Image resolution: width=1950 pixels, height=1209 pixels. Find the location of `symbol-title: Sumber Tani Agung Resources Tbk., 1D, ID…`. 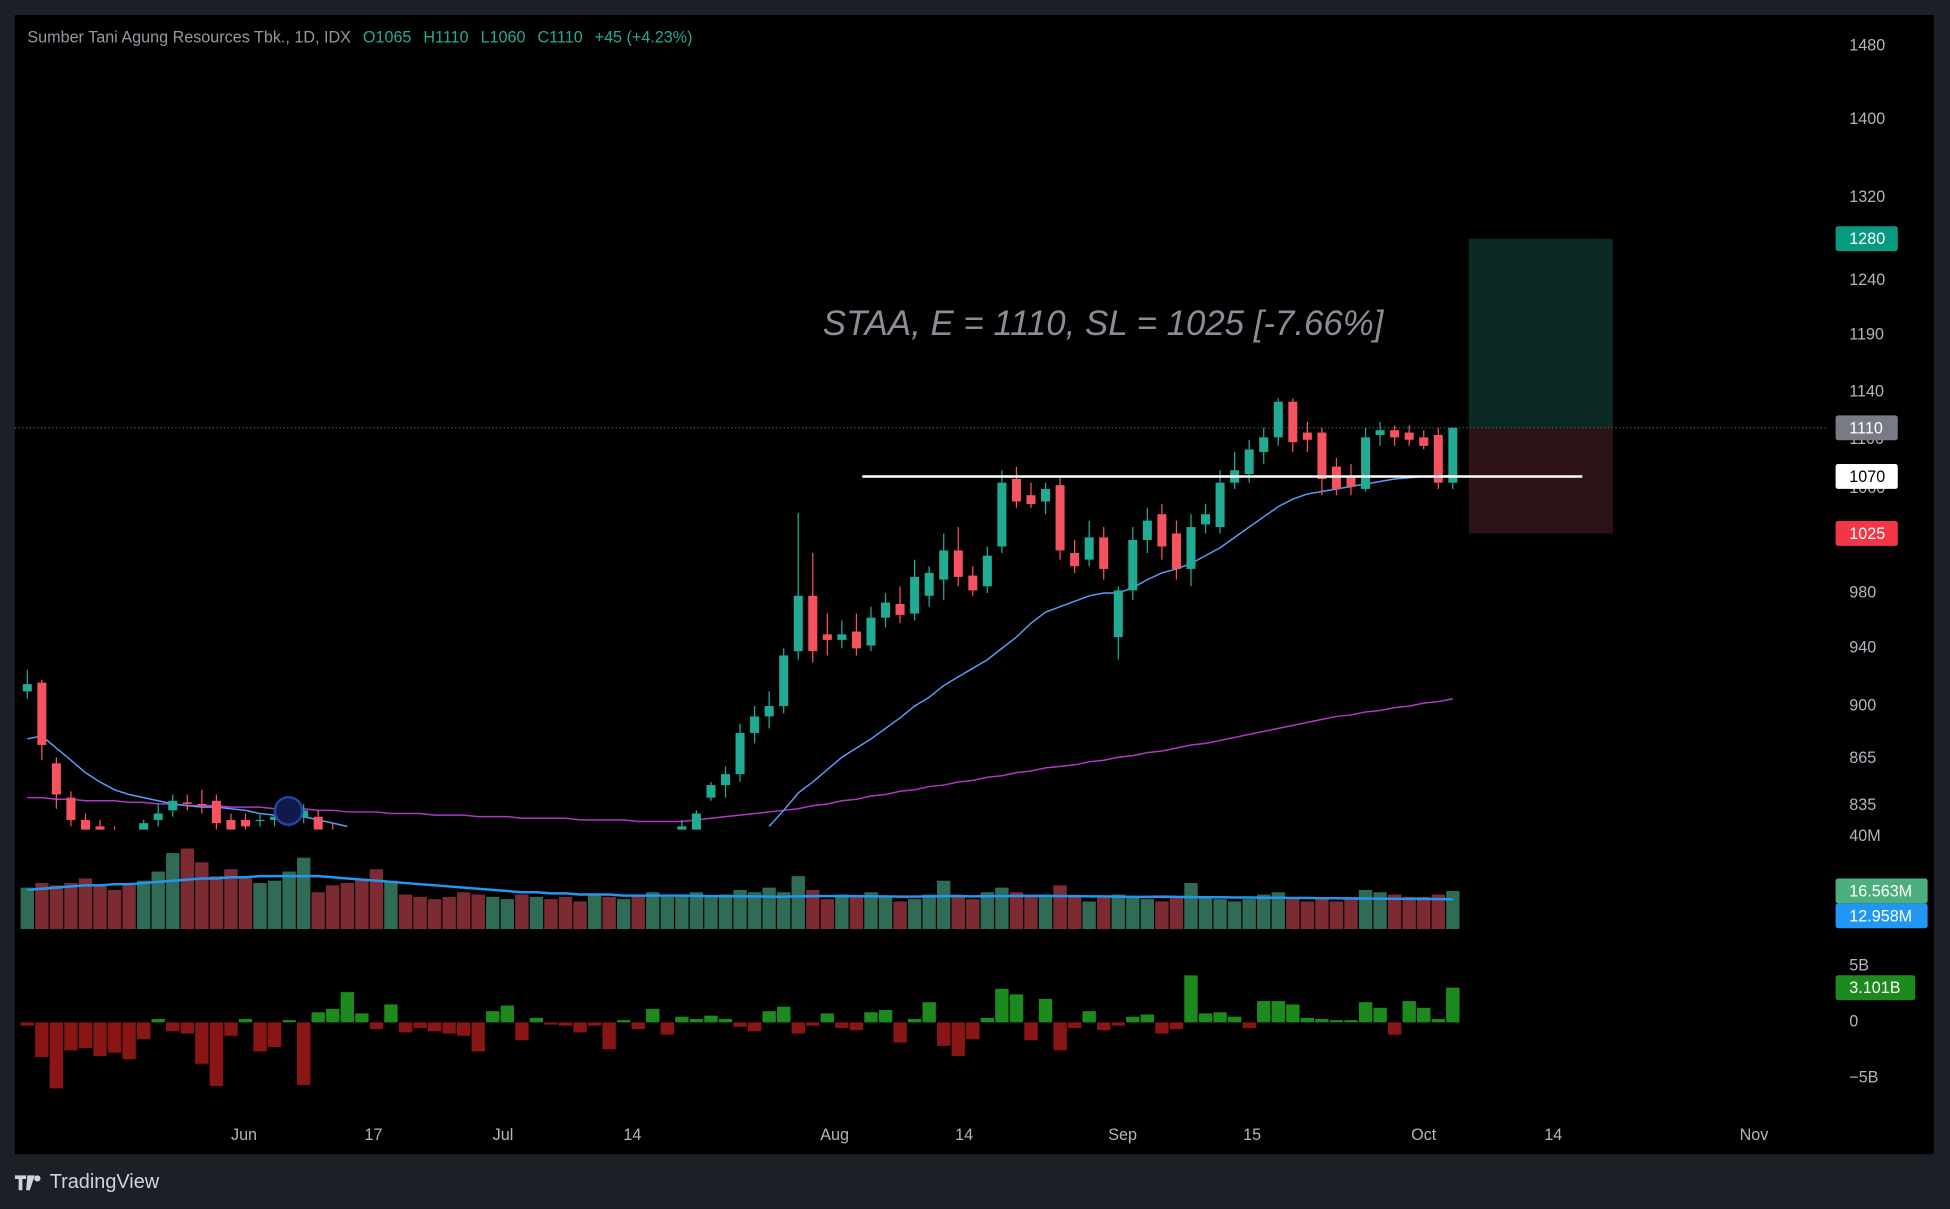

symbol-title: Sumber Tani Agung Resources Tbk., 1D, ID… is located at coordinates (189, 38).